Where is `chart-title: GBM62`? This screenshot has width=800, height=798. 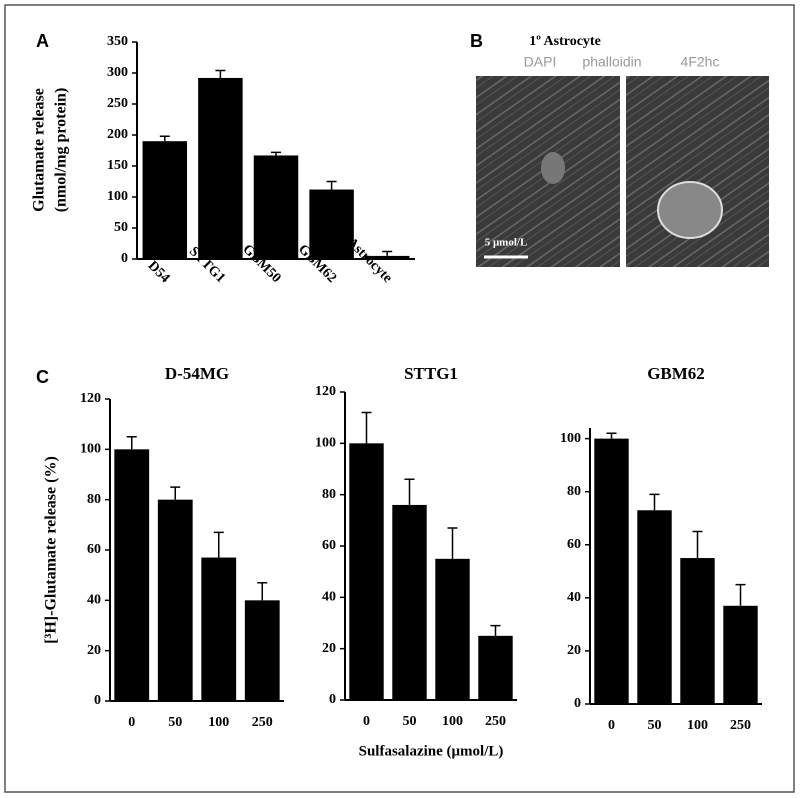 chart-title: GBM62 is located at coordinates (676, 373).